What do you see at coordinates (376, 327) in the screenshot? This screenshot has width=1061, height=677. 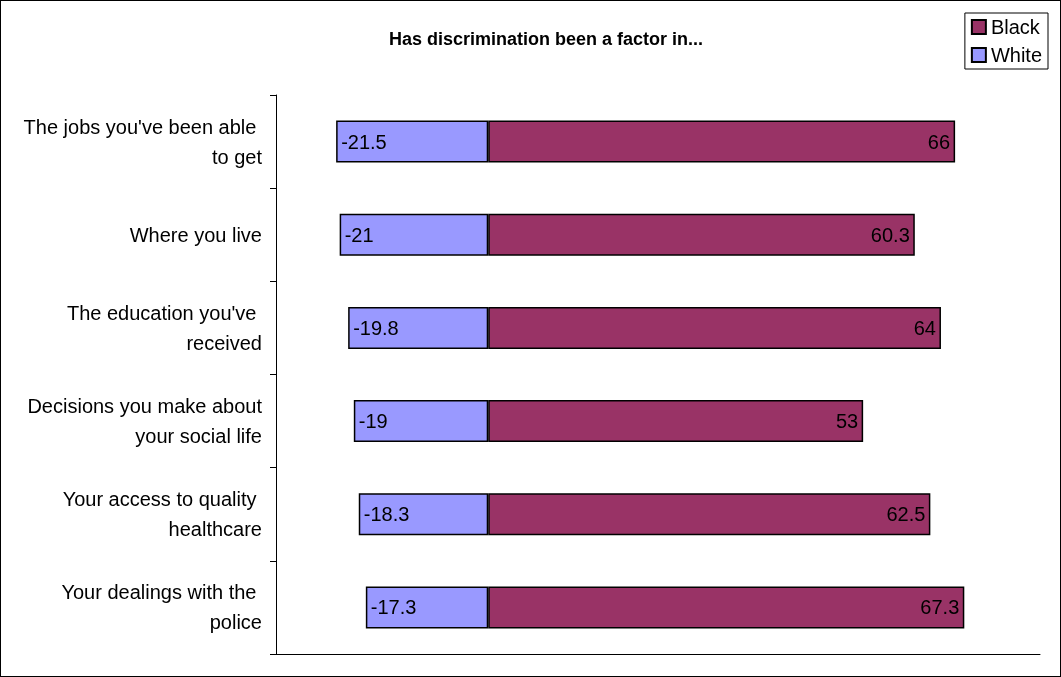 I see `data-label: -19.8` at bounding box center [376, 327].